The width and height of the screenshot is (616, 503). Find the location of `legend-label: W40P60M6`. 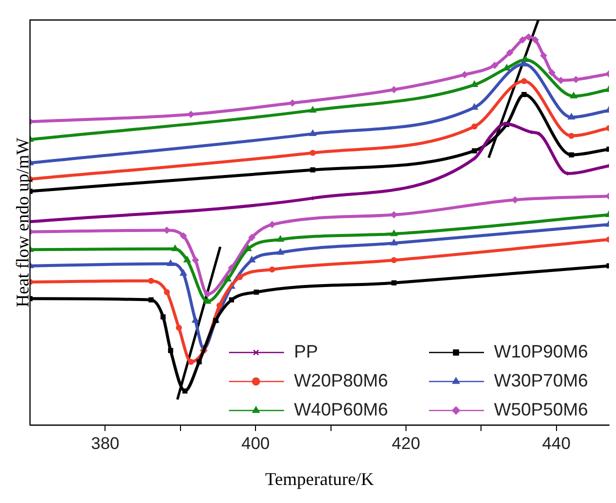

legend-label: W40P60M6 is located at coordinates (341, 409).